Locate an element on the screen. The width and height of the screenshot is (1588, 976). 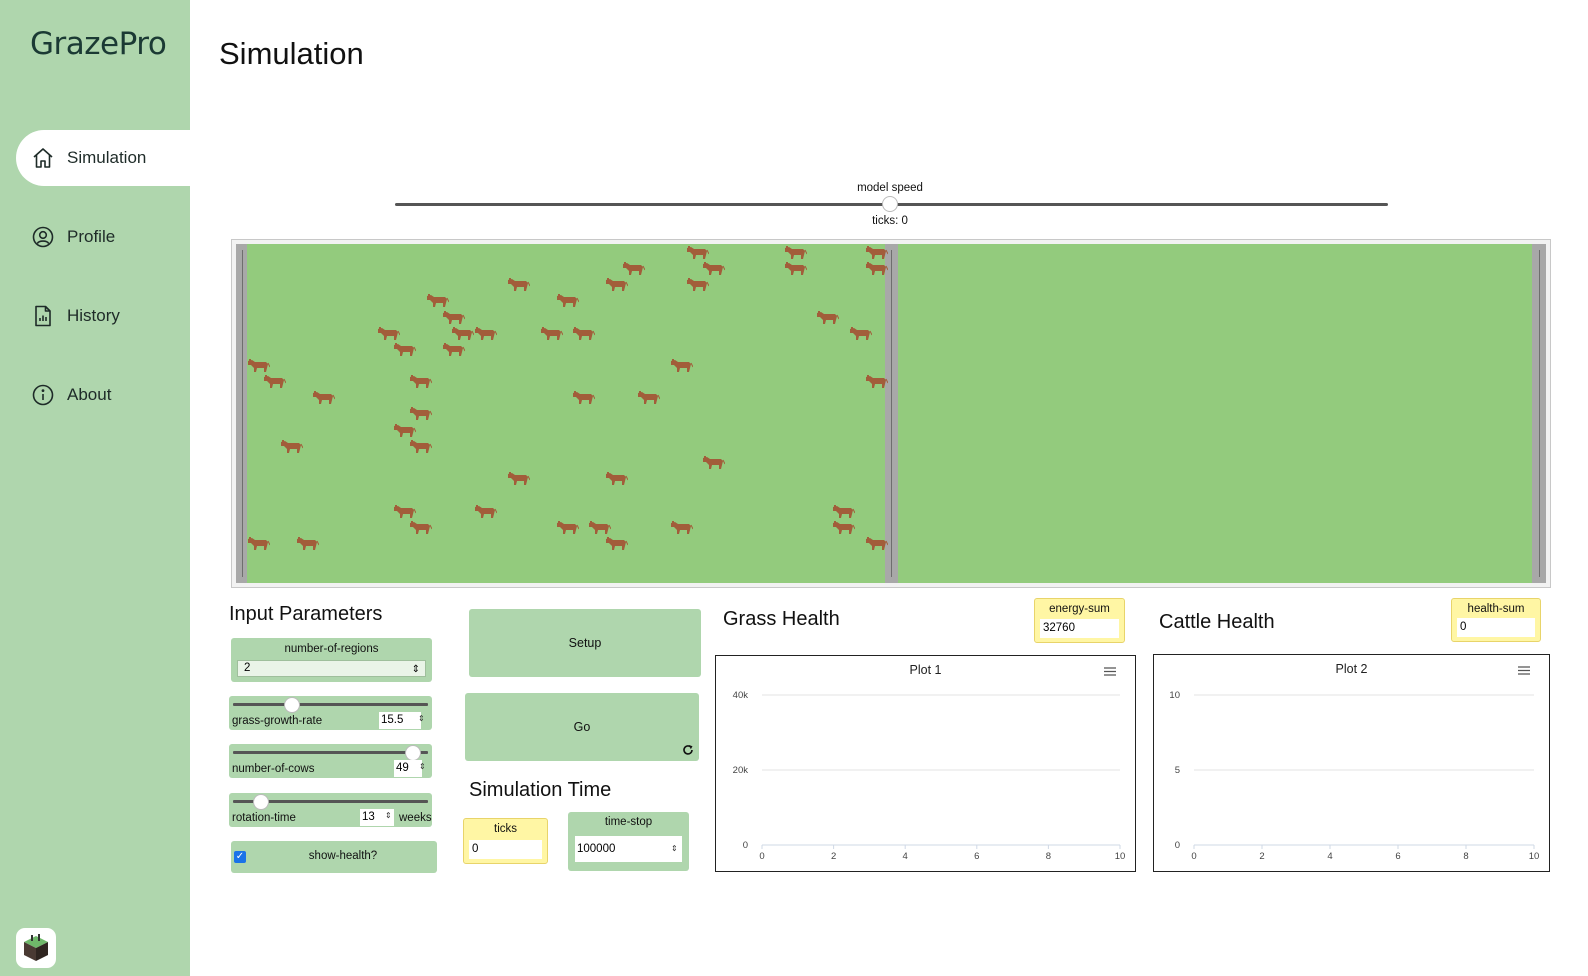
y-tick-label: 40k is located at coordinates (741, 695).